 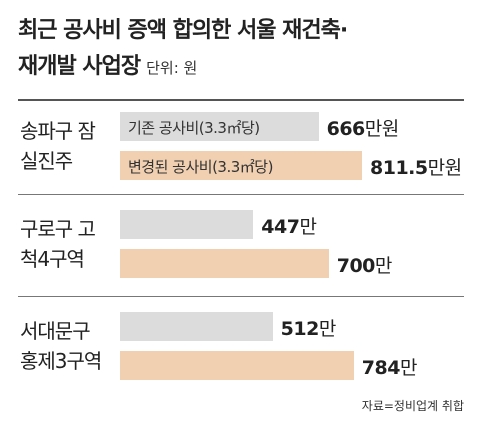 I want to click on value-label: 666만원, so click(x=363, y=129).